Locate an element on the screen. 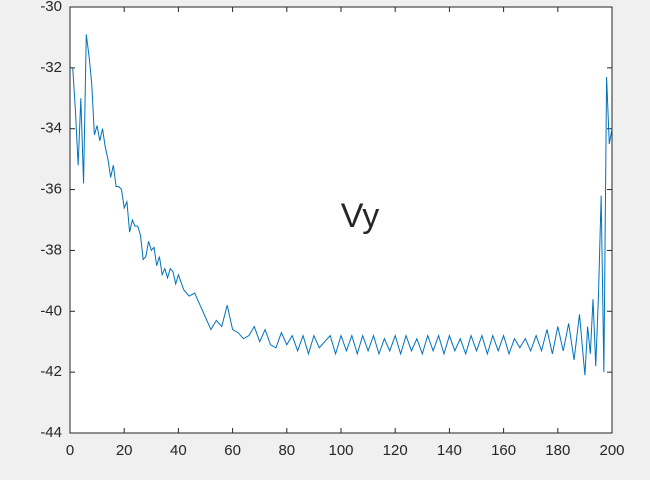 This screenshot has width=650, height=480. y-tick-label: -36 is located at coordinates (51, 189).